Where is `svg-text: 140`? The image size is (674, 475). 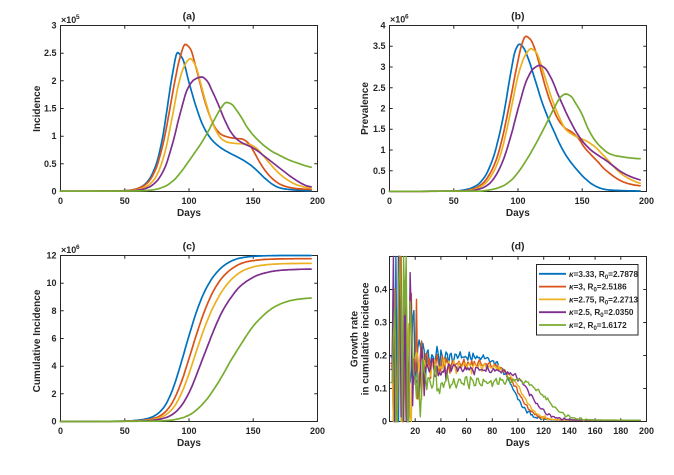 svg-text: 140 is located at coordinates (569, 431).